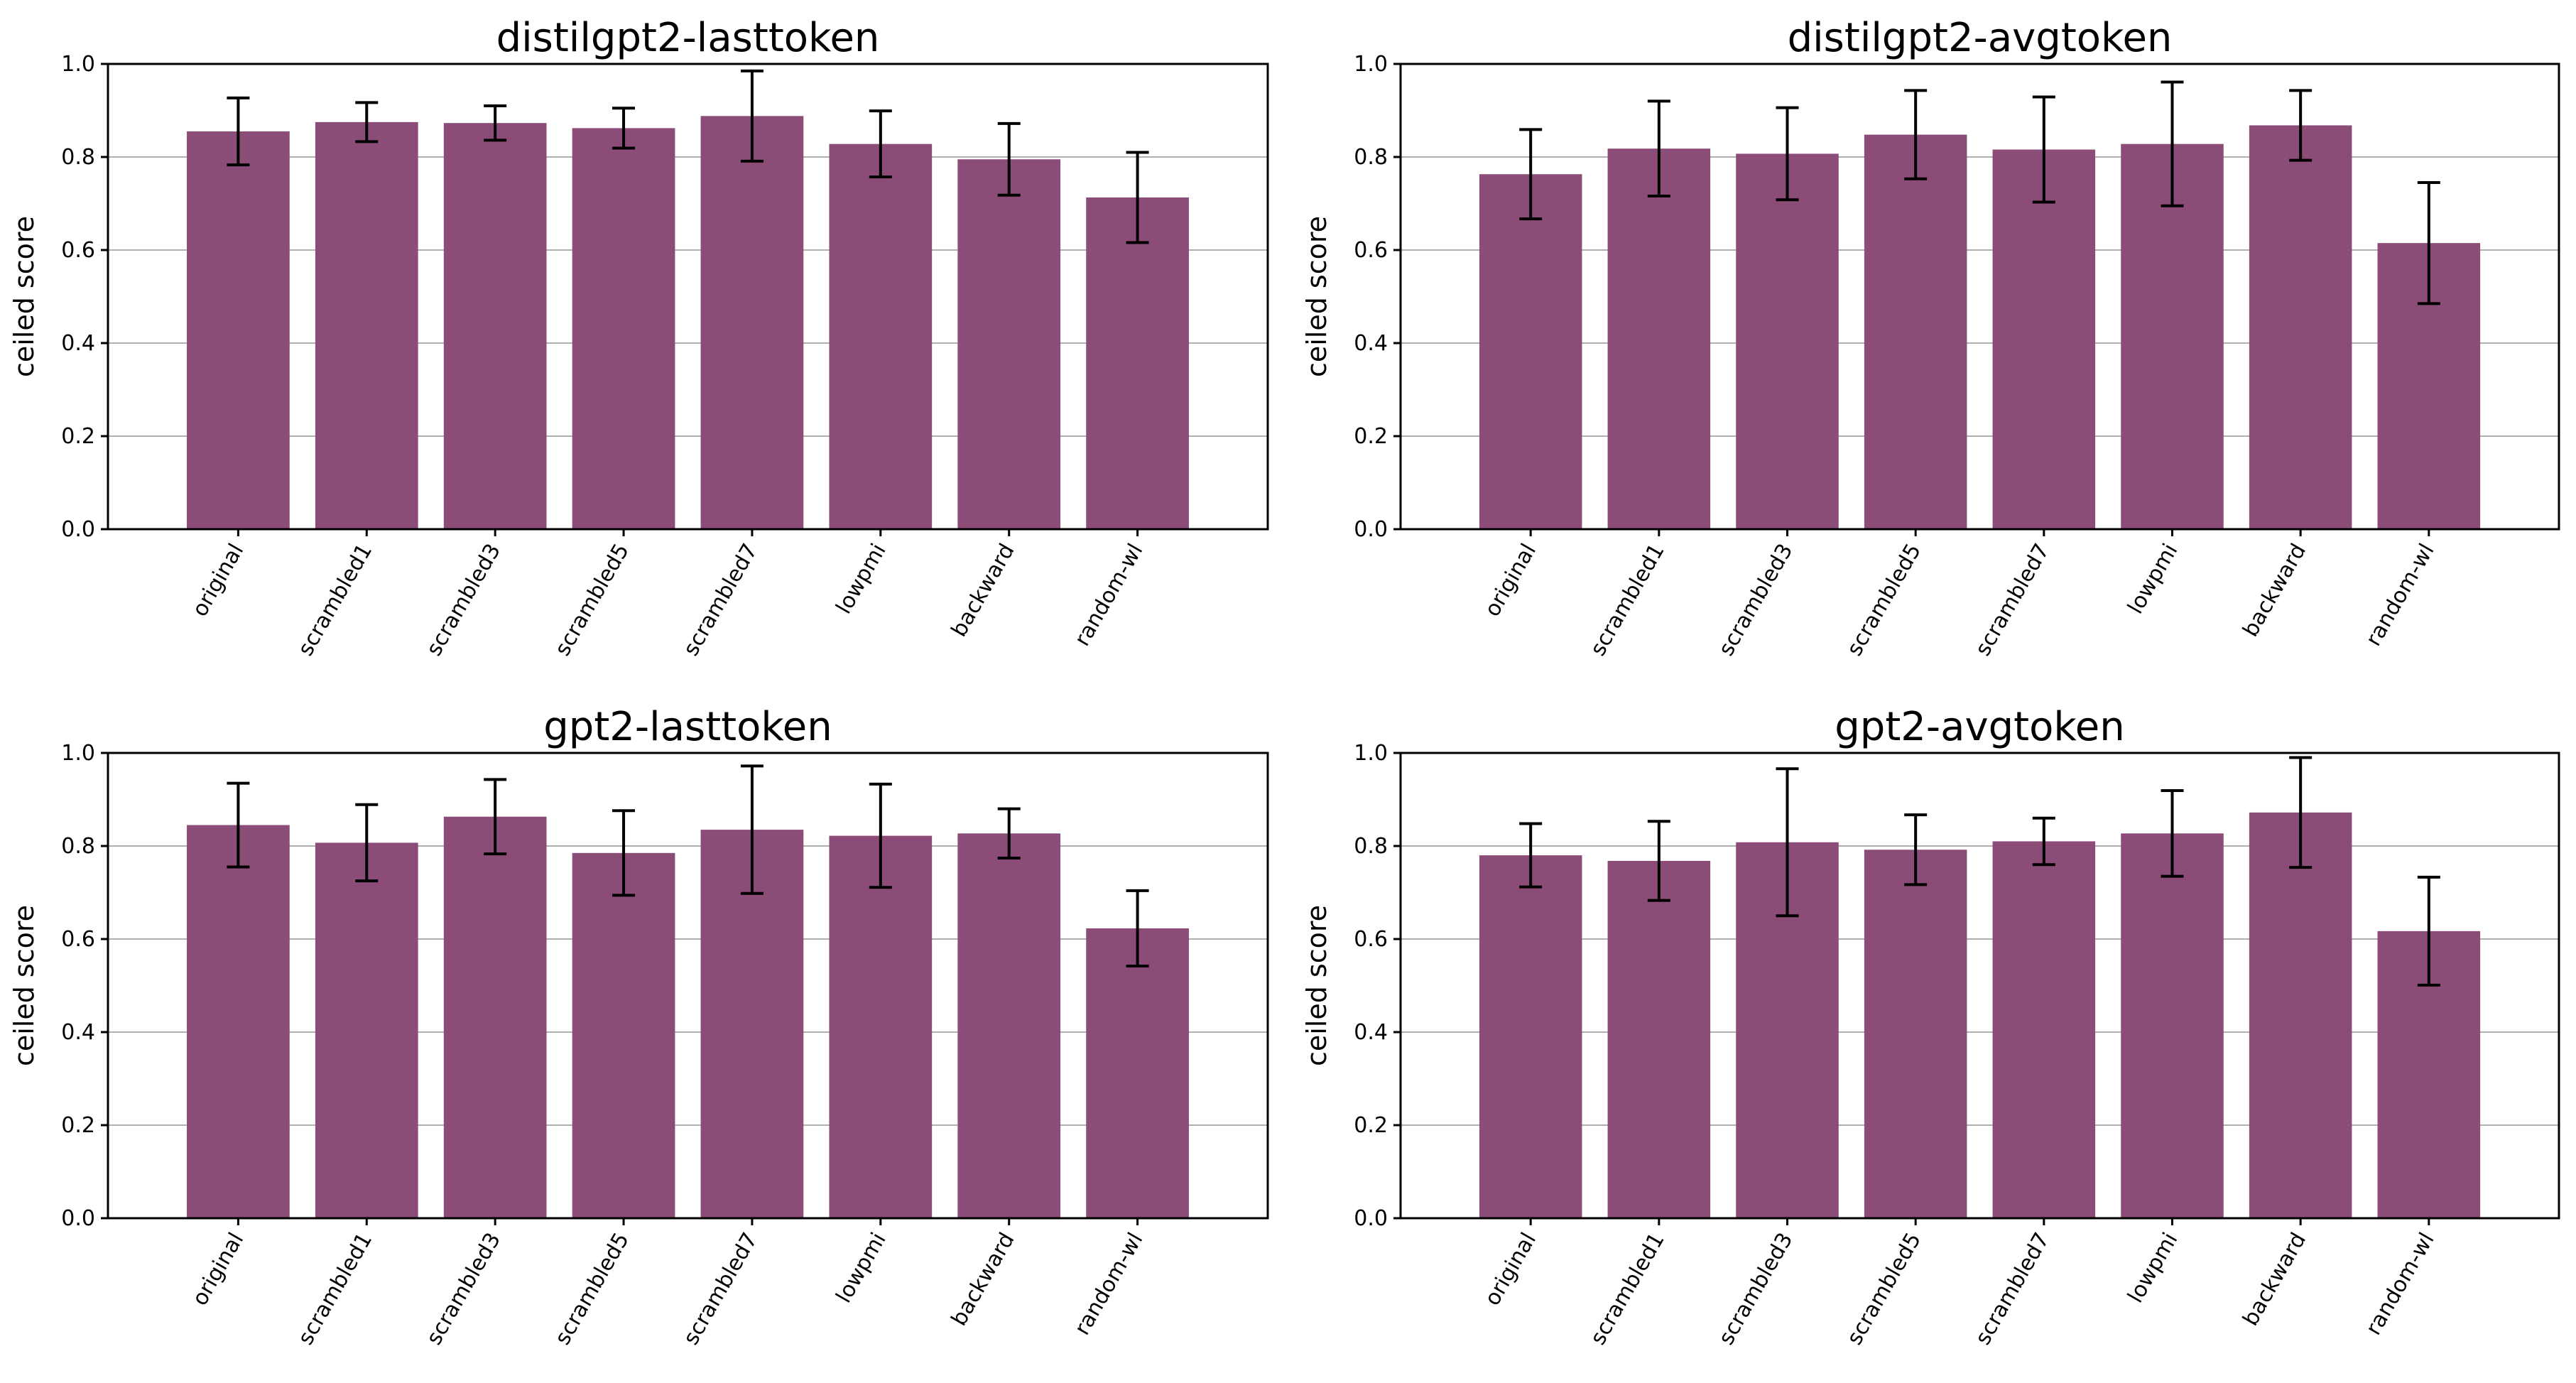  What do you see at coordinates (1981, 38) in the screenshot?
I see `chart-title: distilgpt2-avgtoken` at bounding box center [1981, 38].